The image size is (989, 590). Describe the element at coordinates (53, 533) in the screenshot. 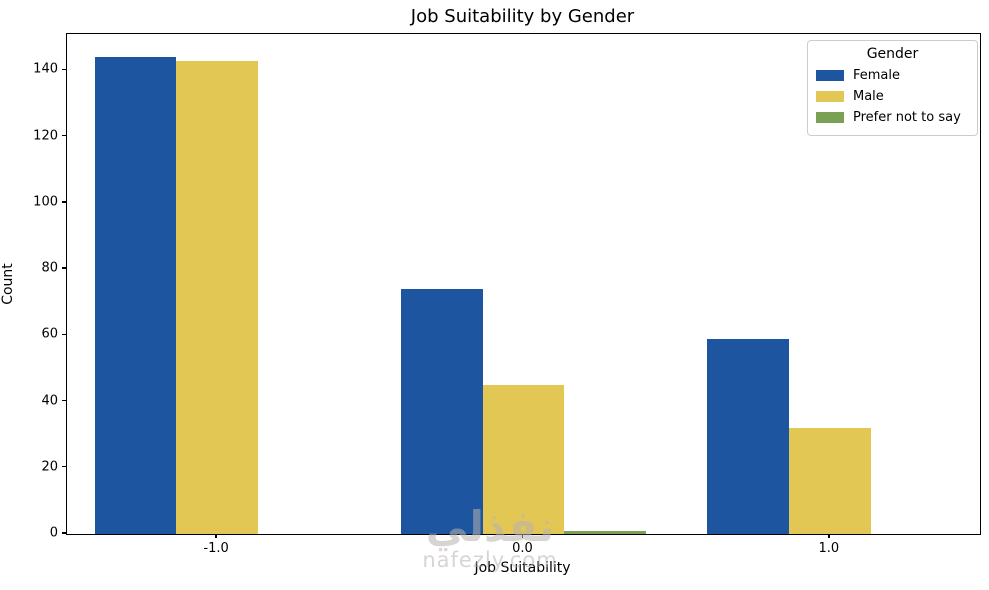

I see `y-tick-label: 0` at that location.